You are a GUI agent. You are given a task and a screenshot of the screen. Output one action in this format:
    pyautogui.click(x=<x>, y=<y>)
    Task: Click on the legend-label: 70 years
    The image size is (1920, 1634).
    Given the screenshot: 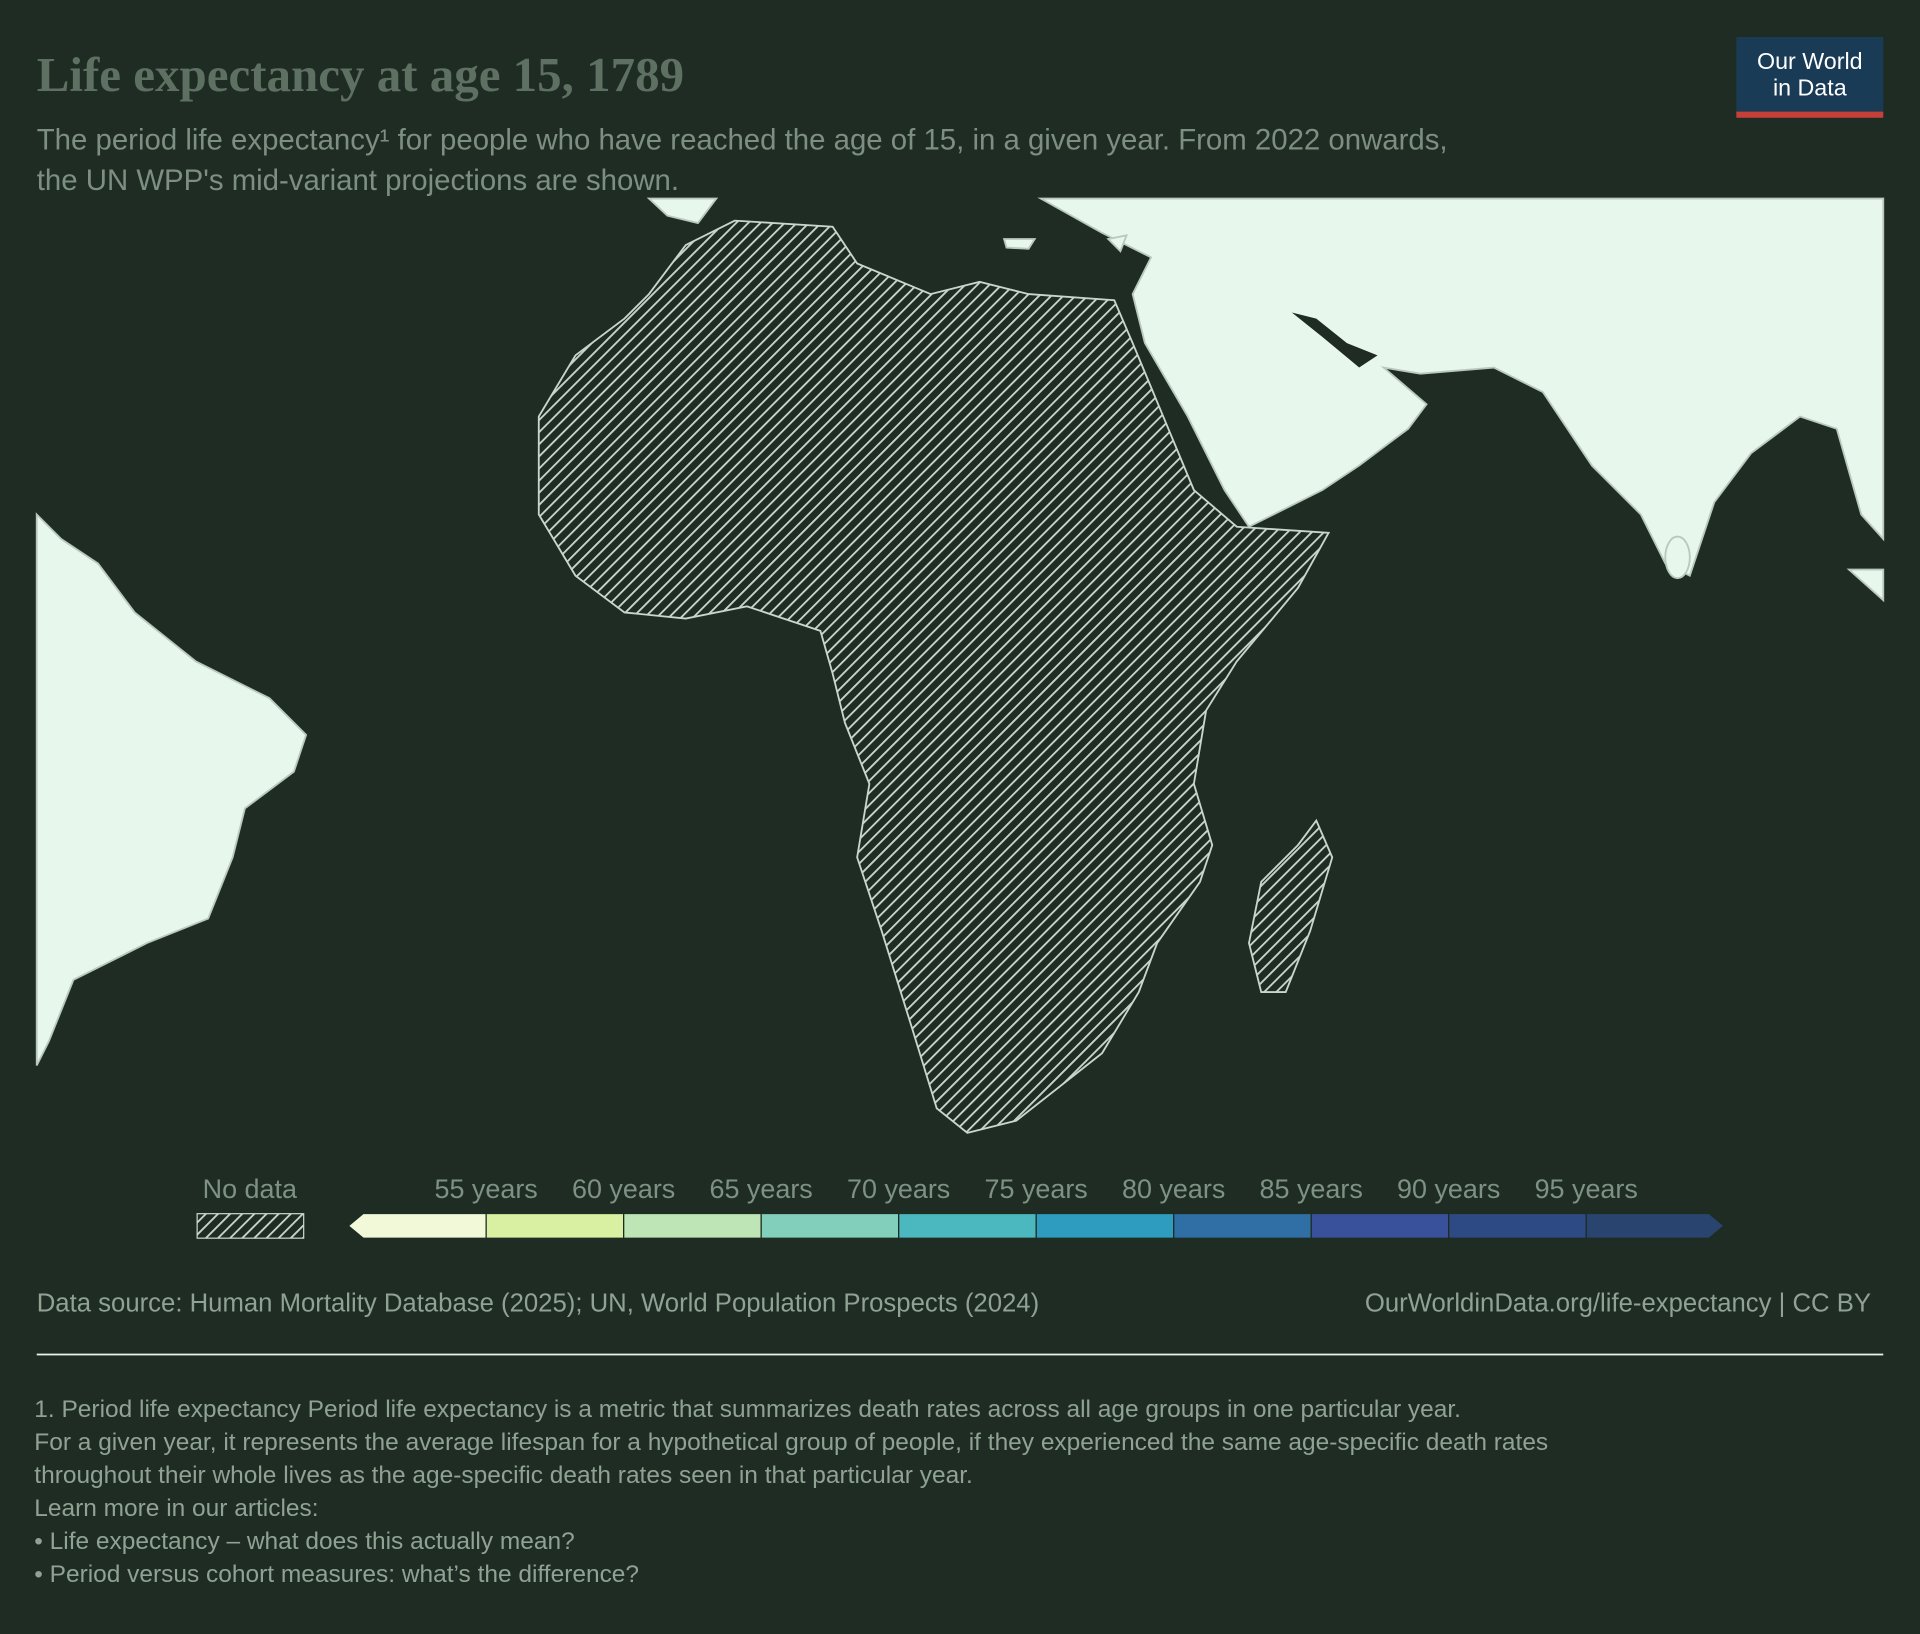 What is the action you would take?
    pyautogui.click(x=898, y=1189)
    